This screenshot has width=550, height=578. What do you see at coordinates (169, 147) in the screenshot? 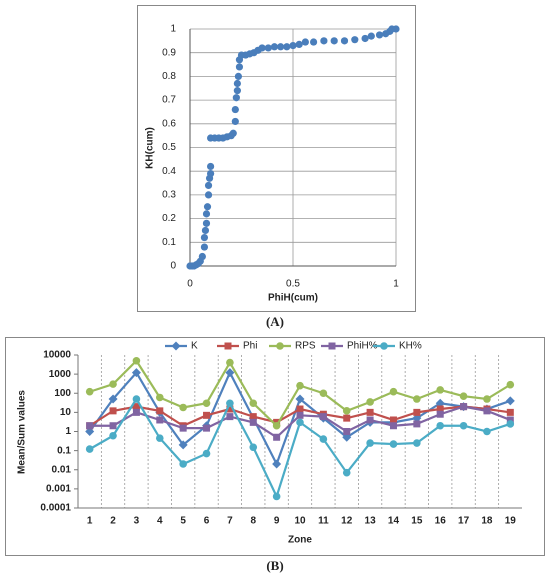
I see `y-tick-label: 0.5` at bounding box center [169, 147].